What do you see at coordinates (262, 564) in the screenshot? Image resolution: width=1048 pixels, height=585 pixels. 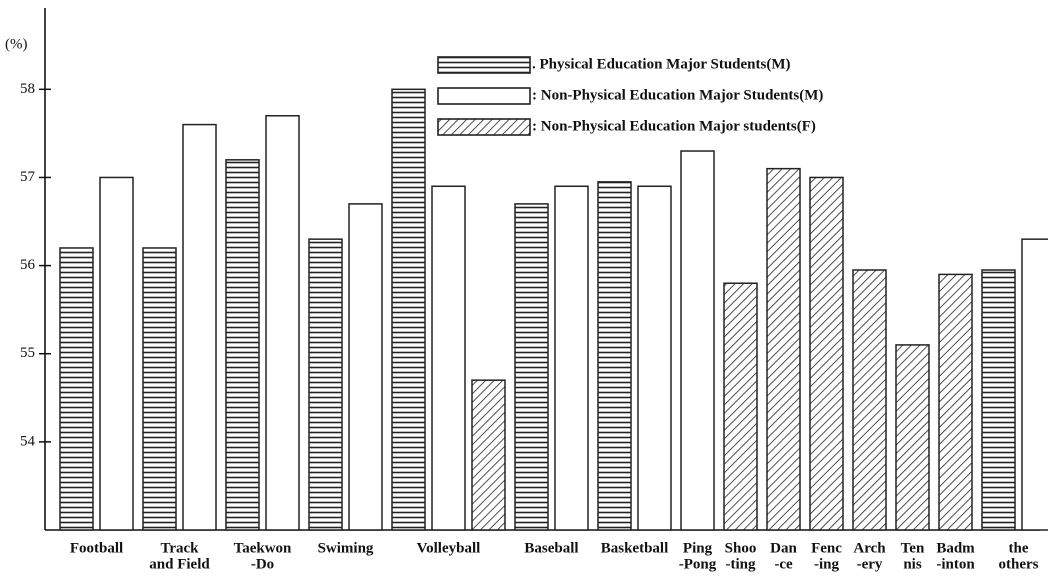 I see `x-tick-label: -Do` at bounding box center [262, 564].